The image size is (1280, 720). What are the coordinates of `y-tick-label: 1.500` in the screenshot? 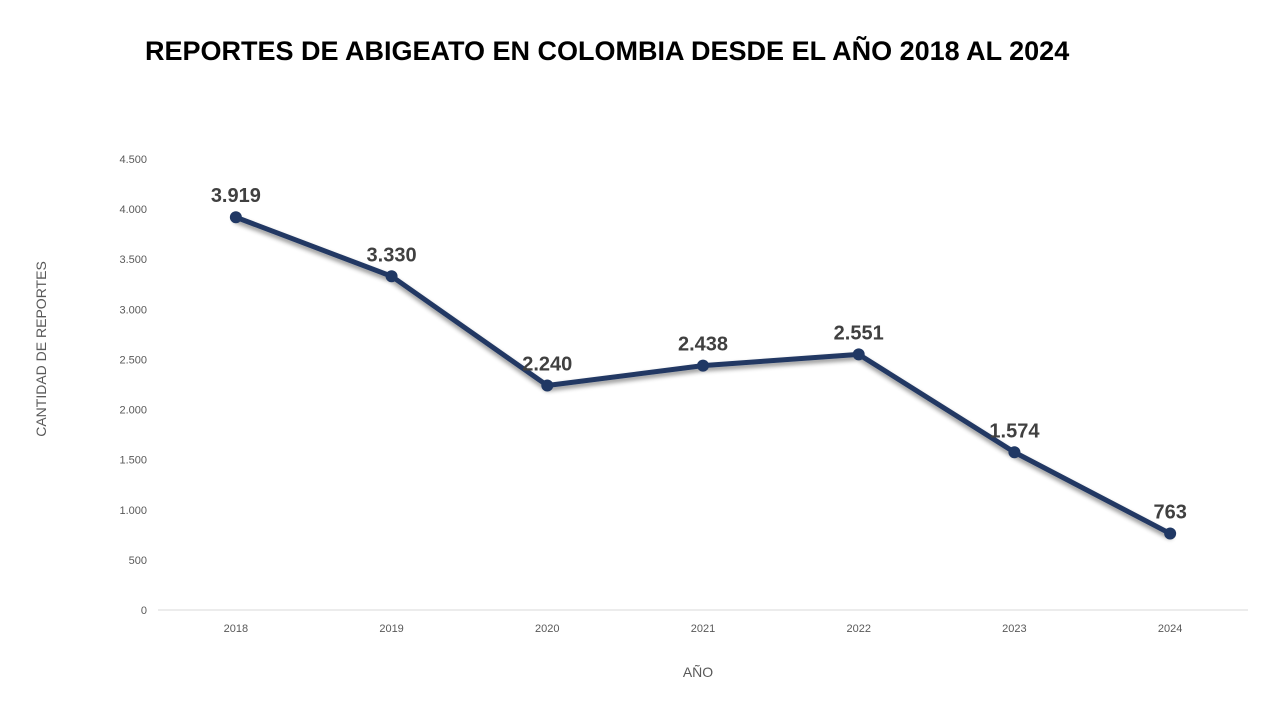 It's located at (133, 461).